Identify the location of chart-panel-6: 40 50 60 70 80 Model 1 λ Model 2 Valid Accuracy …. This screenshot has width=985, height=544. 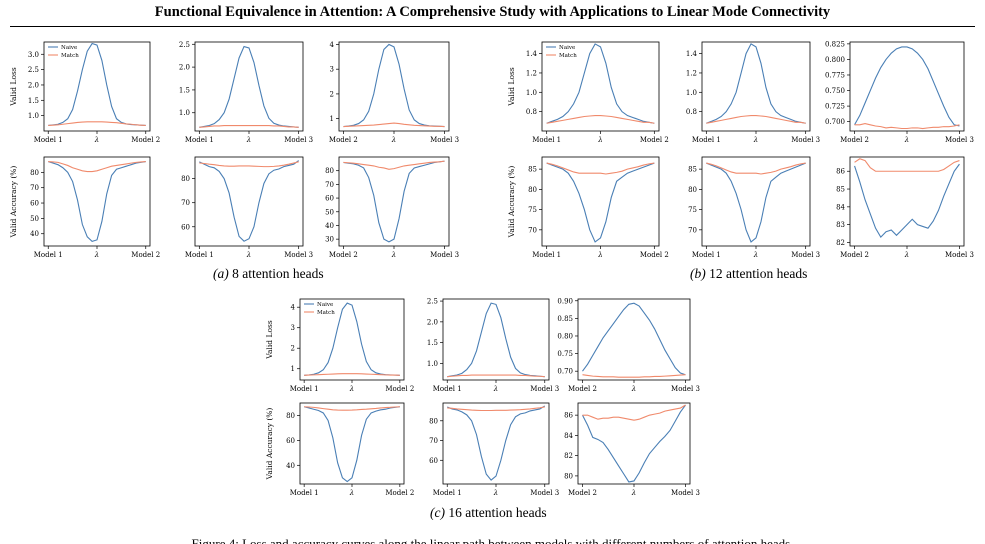
(84, 207).